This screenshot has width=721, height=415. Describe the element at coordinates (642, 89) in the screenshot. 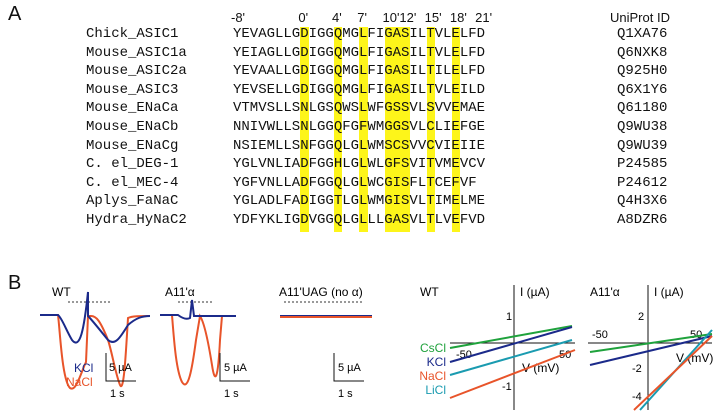

I see `uniprot-id: Q6X1Y6` at that location.